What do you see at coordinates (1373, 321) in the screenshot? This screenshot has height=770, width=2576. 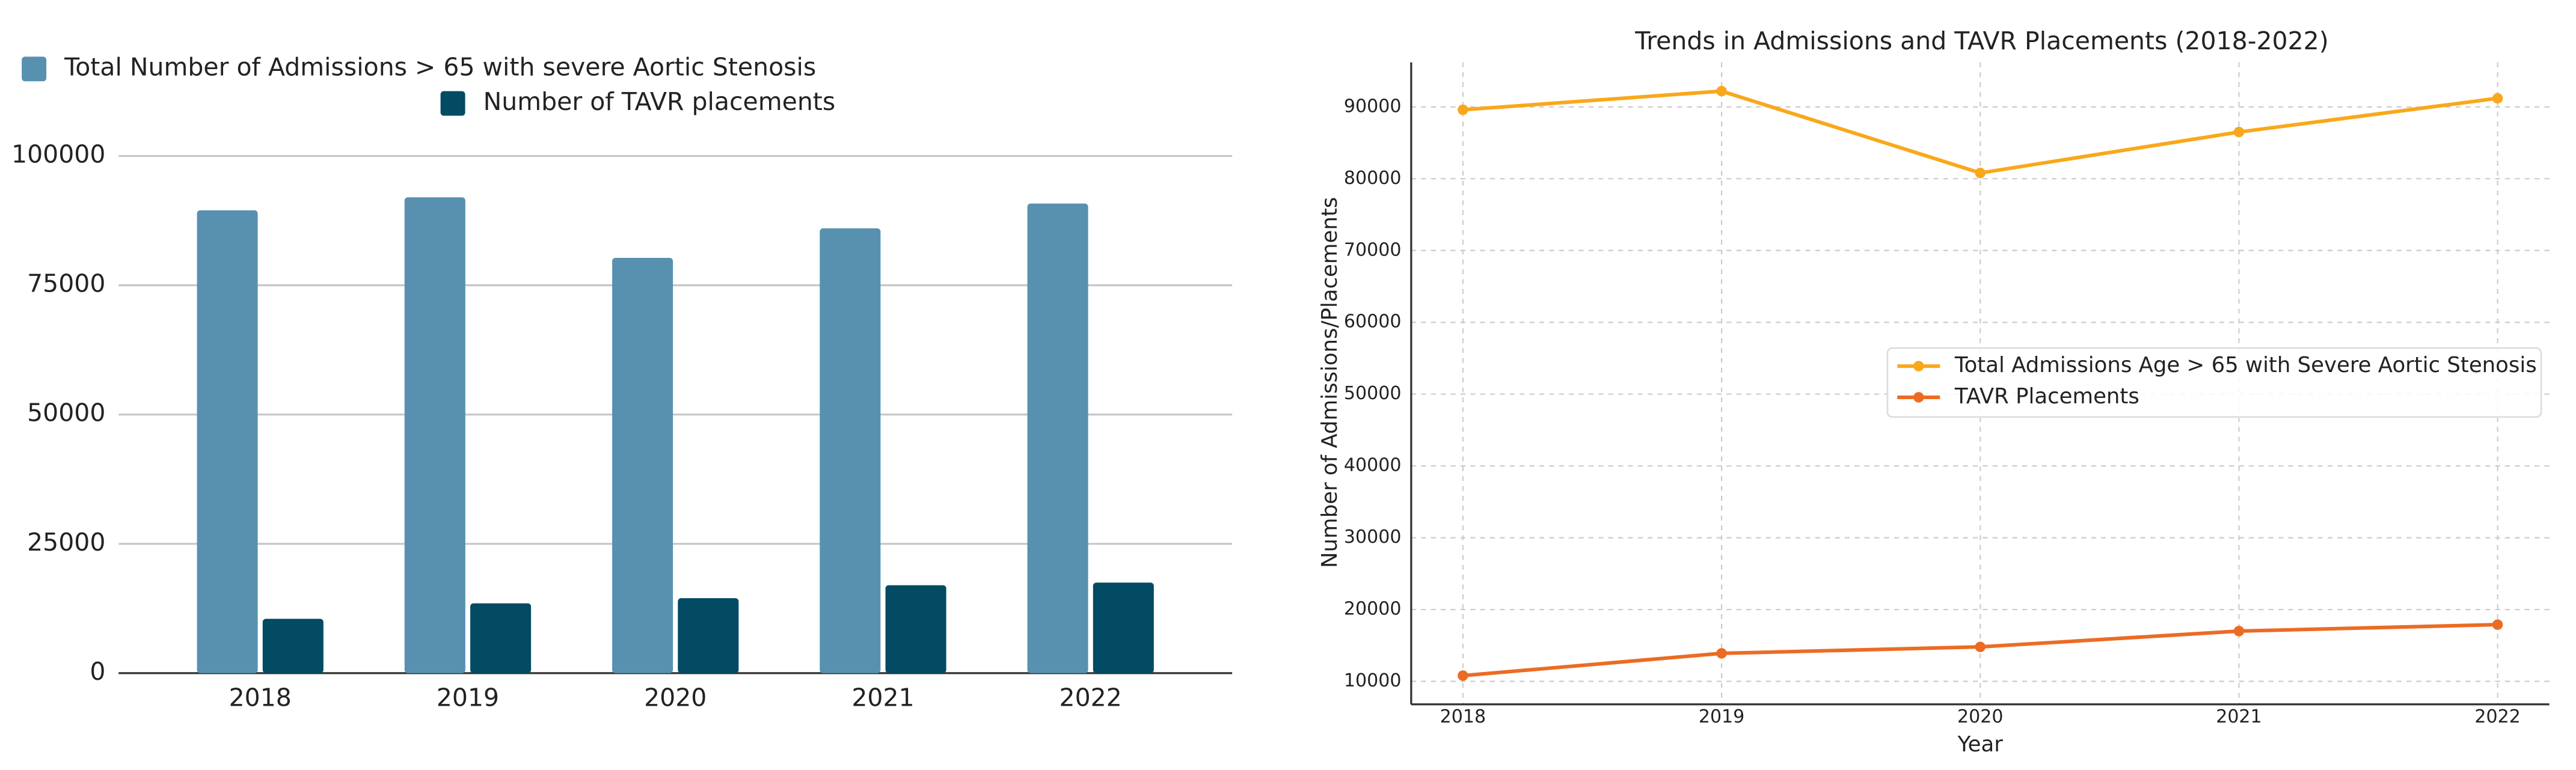 I see `y-tick-label: 60000` at bounding box center [1373, 321].